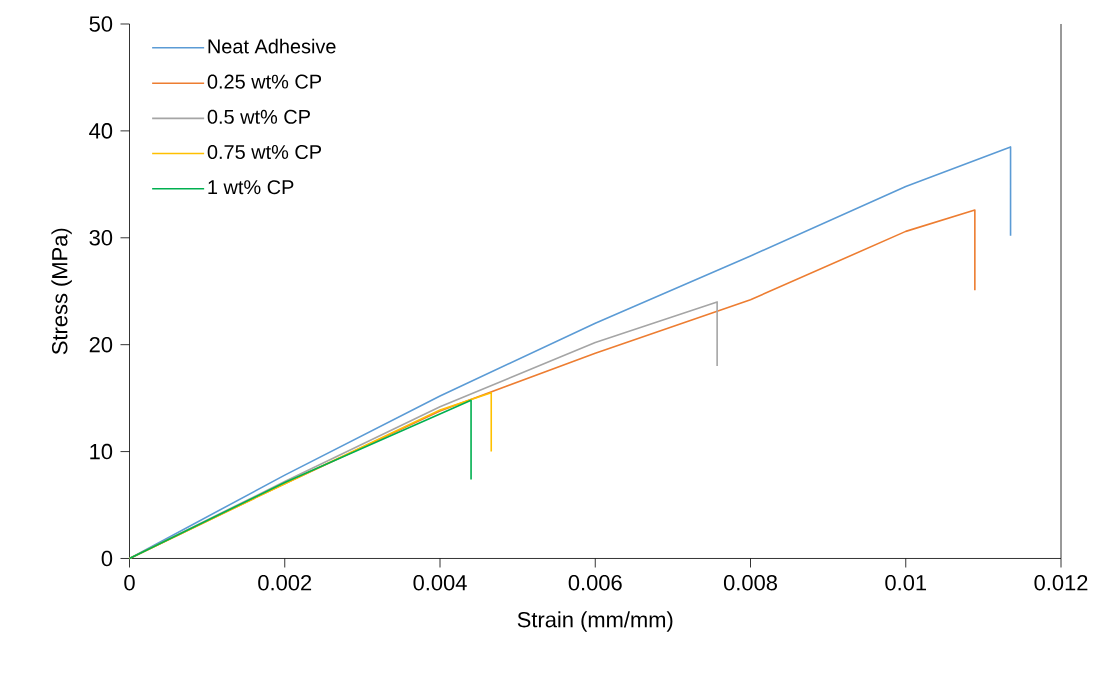 The height and width of the screenshot is (681, 1108). What do you see at coordinates (264, 81) in the screenshot?
I see `legend-label: 0.25 wt% CP` at bounding box center [264, 81].